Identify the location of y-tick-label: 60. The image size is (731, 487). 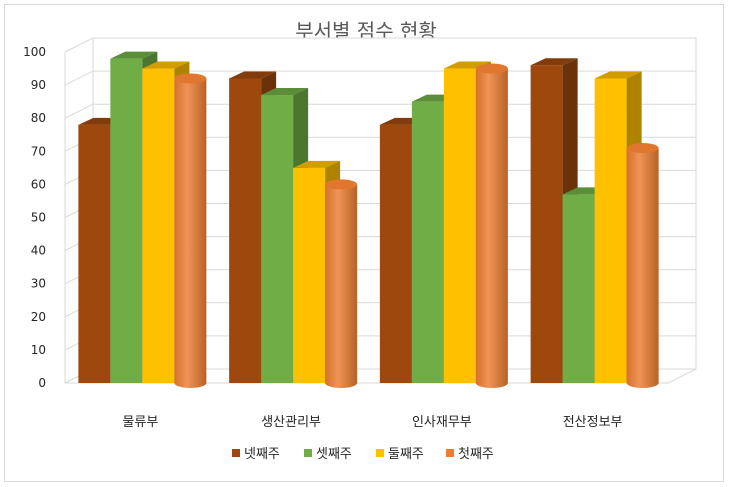
(38, 184).